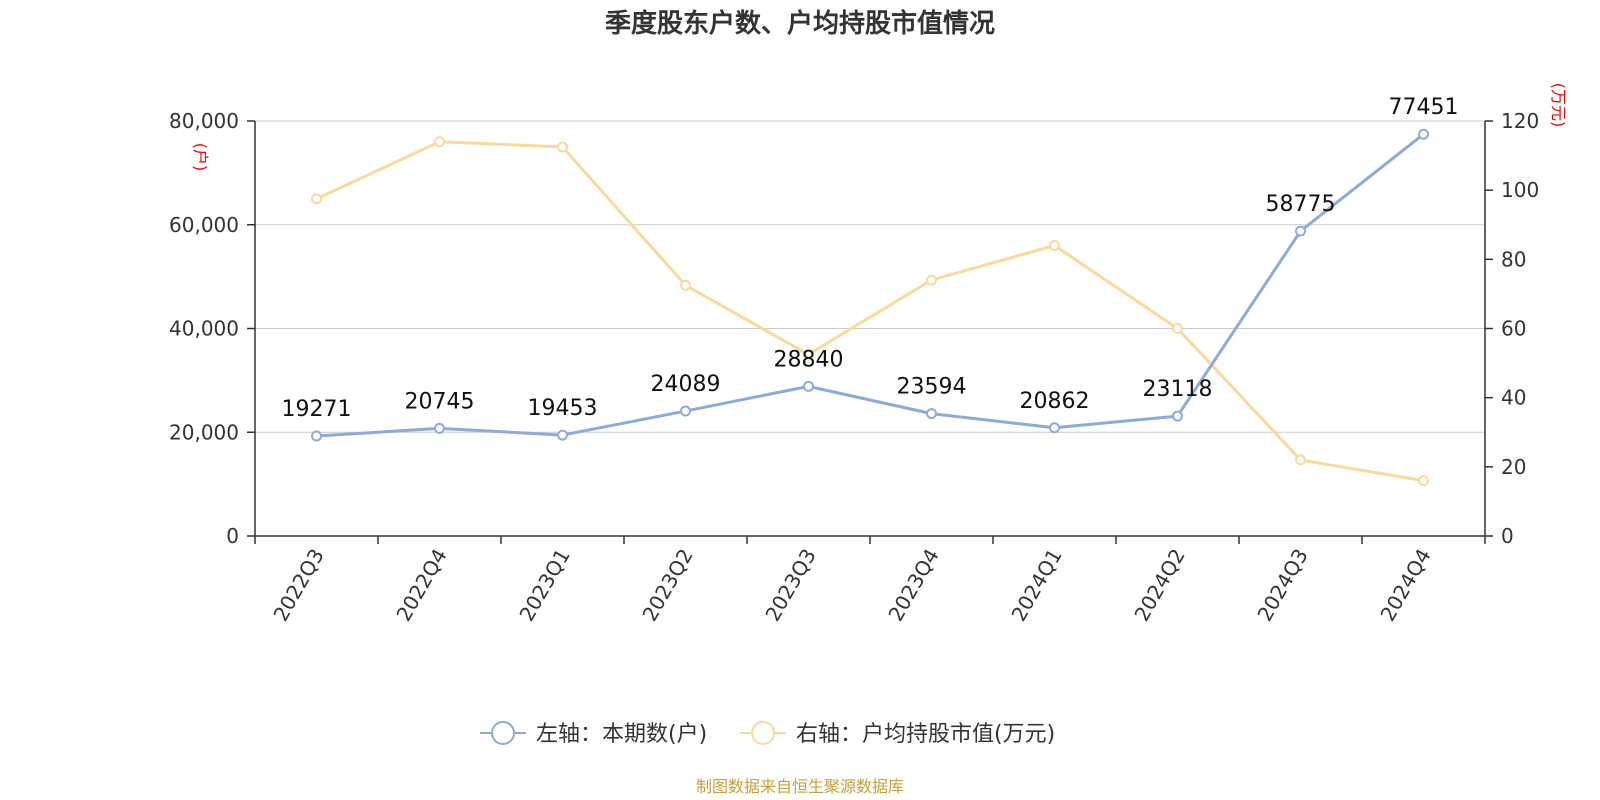 The width and height of the screenshot is (1600, 800). Describe the element at coordinates (790, 585) in the screenshot. I see `x-axis-tick-label: 2023Q3` at that location.